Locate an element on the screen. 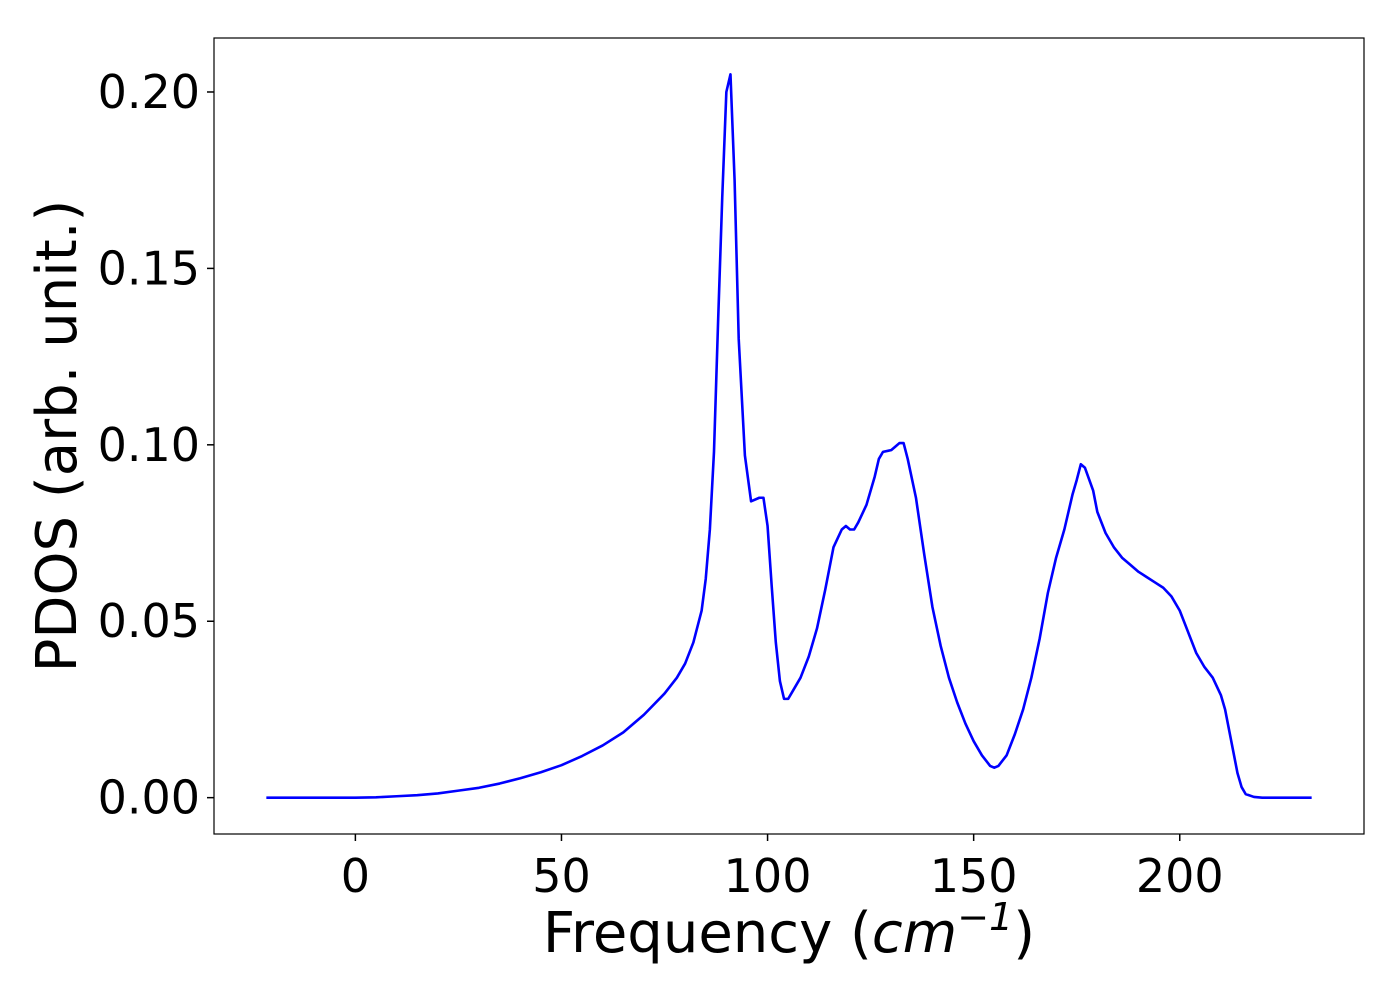  y-tick-label: 0.00 is located at coordinates (149, 798).